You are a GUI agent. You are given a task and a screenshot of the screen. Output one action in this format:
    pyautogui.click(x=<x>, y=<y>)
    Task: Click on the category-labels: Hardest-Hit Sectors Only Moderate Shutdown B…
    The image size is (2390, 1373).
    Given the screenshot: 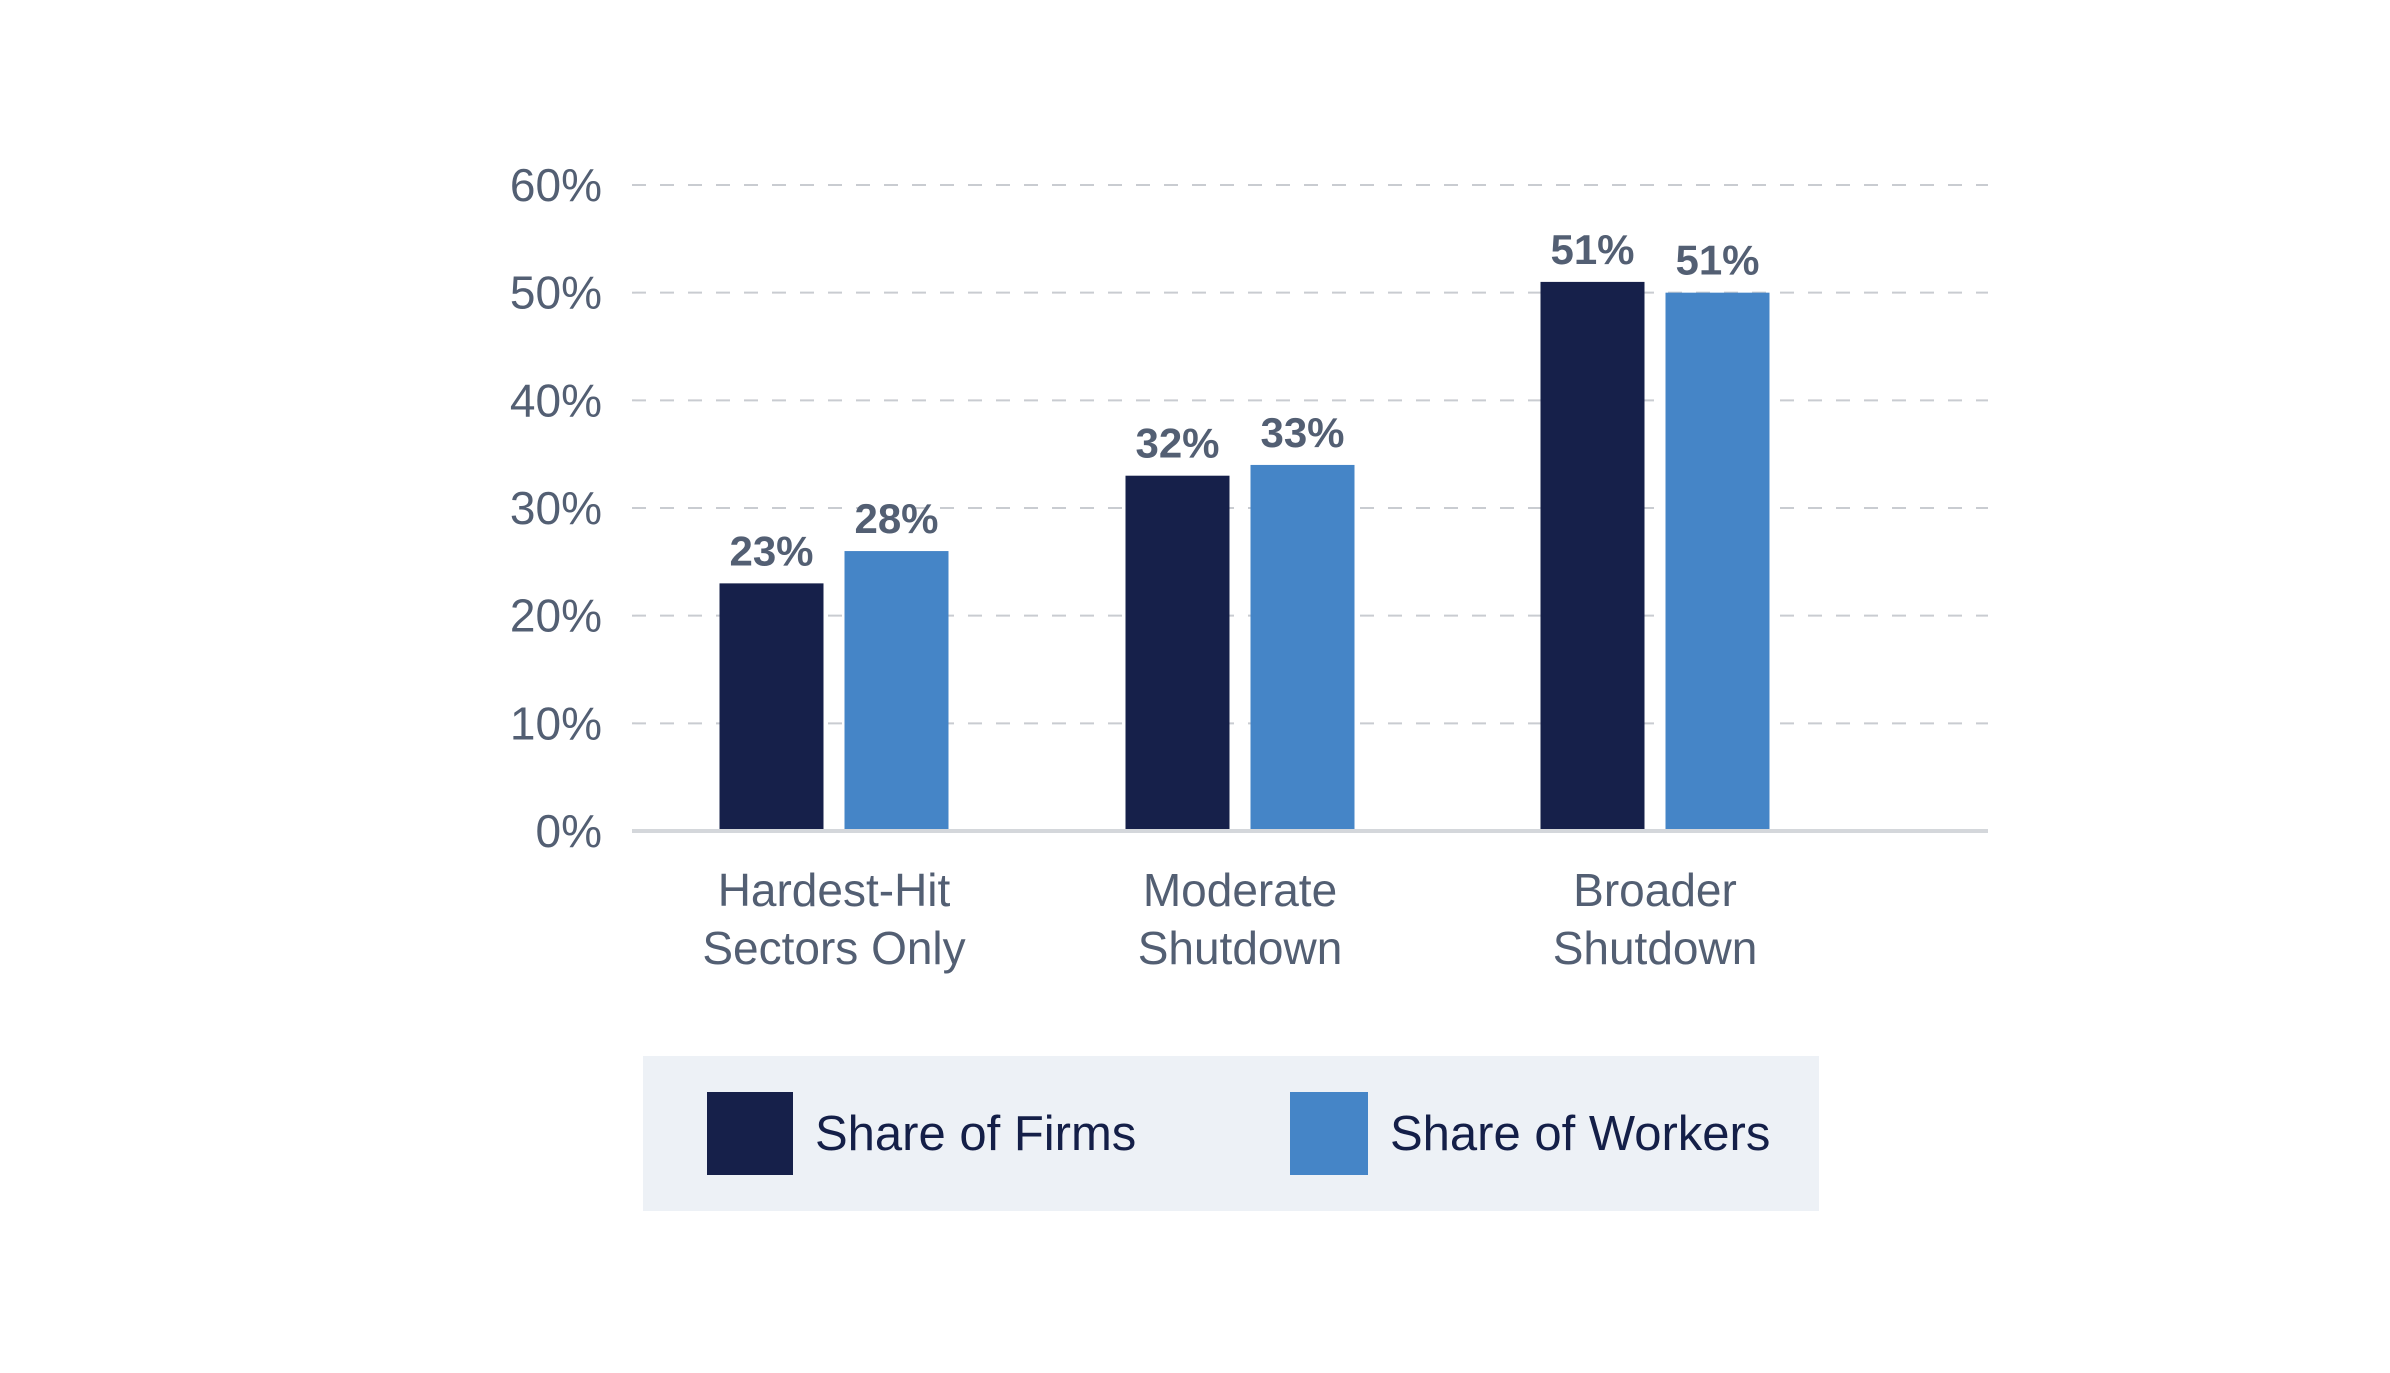 What is the action you would take?
    pyautogui.click(x=1229, y=919)
    